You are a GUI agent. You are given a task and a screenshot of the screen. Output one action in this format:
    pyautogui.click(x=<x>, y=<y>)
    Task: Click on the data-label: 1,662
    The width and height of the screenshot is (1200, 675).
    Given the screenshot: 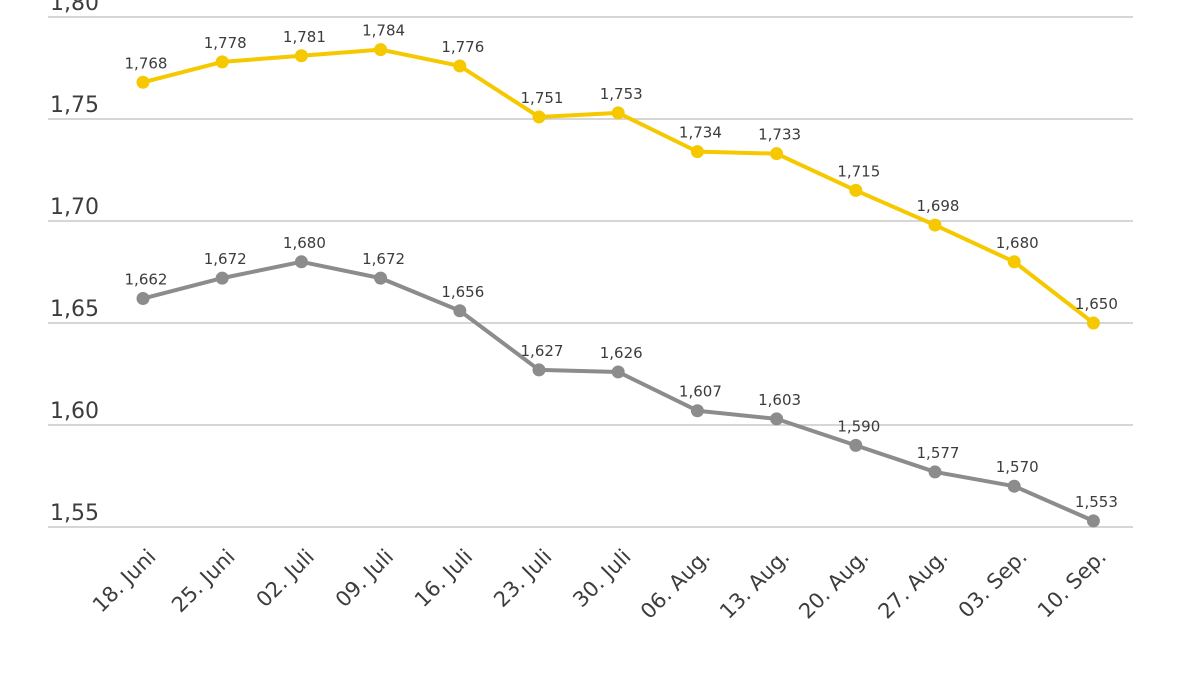 What is the action you would take?
    pyautogui.click(x=146, y=280)
    